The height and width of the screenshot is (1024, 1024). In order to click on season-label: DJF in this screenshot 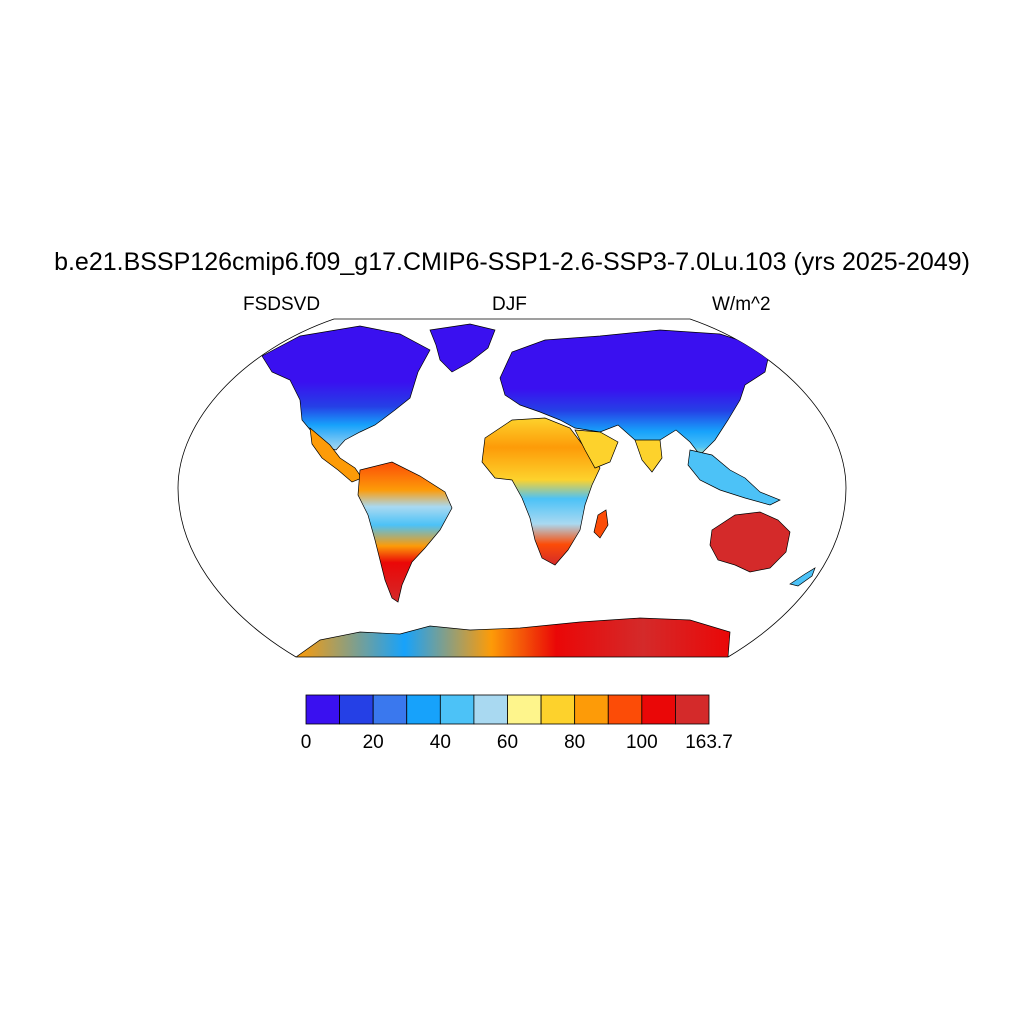, I will do `click(509, 304)`.